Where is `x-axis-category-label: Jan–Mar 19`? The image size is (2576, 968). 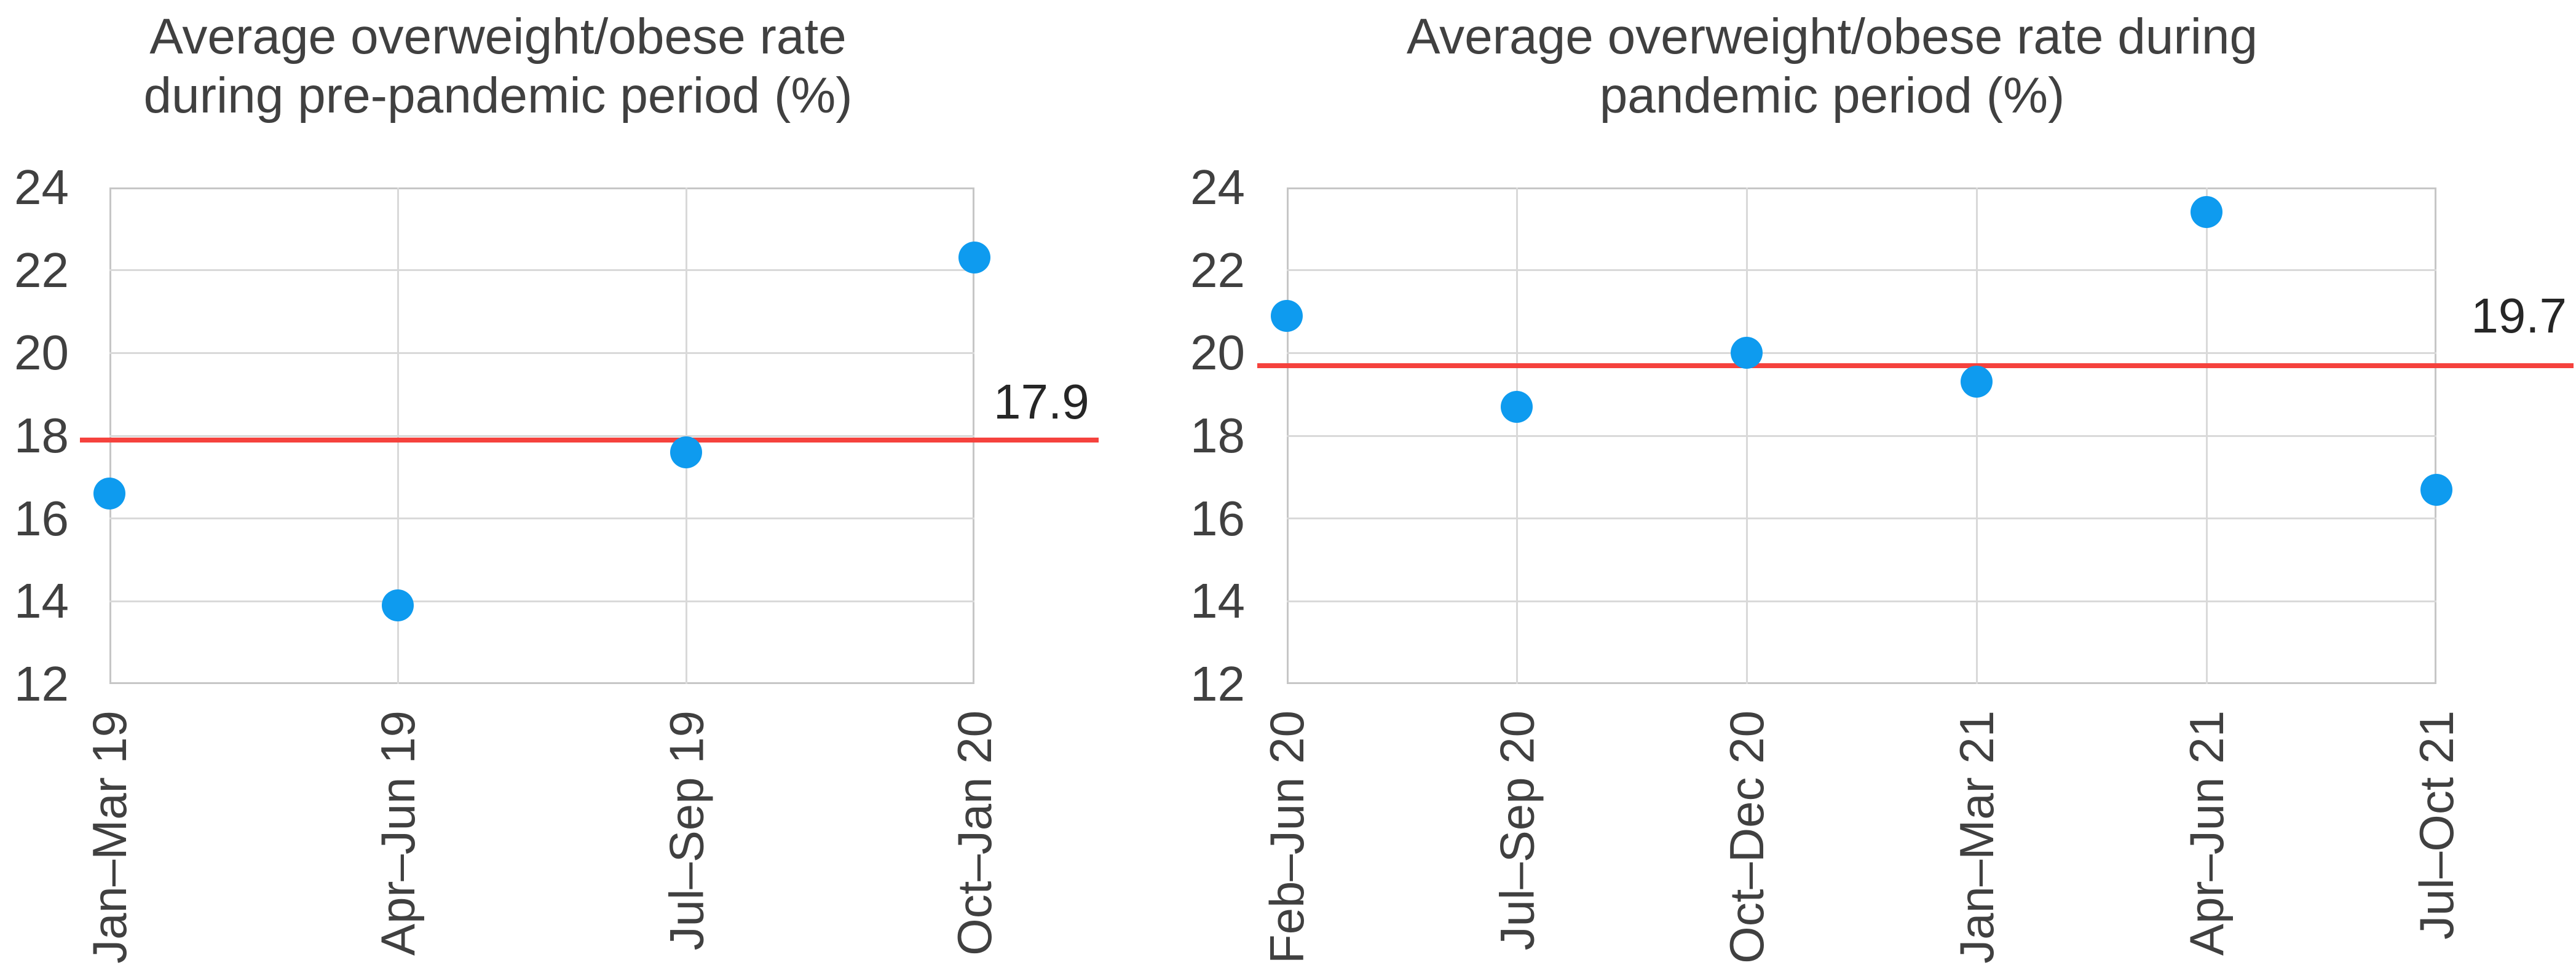
x-axis-category-label: Jan–Mar 19 is located at coordinates (109, 837).